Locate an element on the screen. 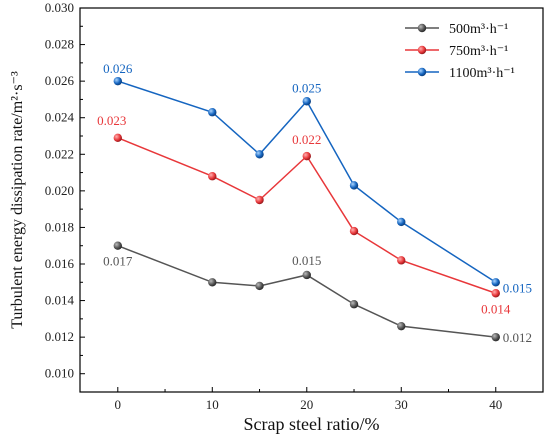 Image resolution: width=550 pixels, height=438 pixels. data-label-0-1: 0.015 is located at coordinates (306, 260).